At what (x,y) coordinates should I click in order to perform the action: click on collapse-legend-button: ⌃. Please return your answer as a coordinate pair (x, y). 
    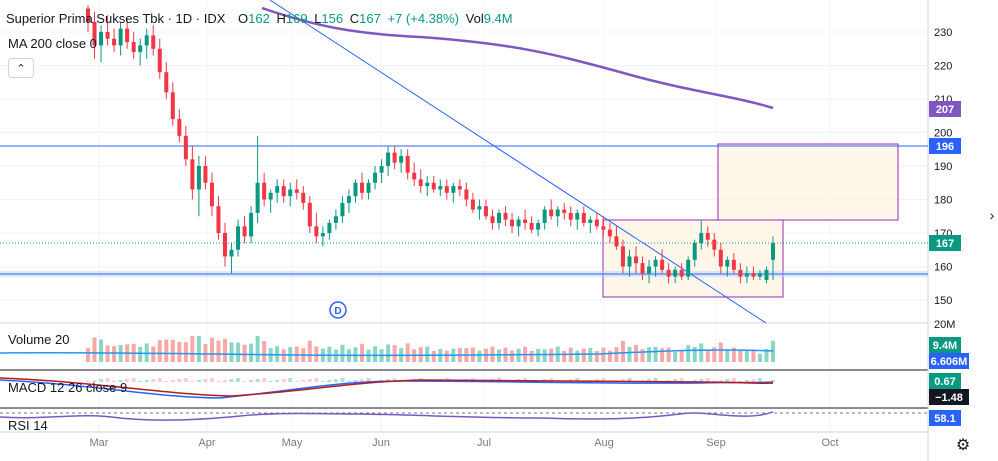
    Looking at the image, I should click on (21, 68).